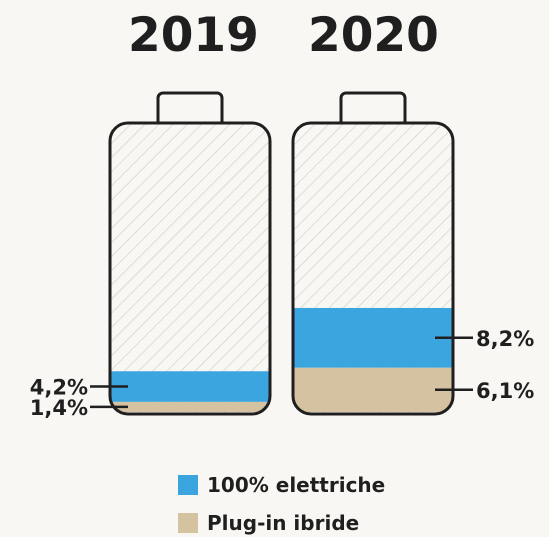 Image resolution: width=549 pixels, height=537 pixels. What do you see at coordinates (373, 35) in the screenshot?
I see `category-label-2020: 2020` at bounding box center [373, 35].